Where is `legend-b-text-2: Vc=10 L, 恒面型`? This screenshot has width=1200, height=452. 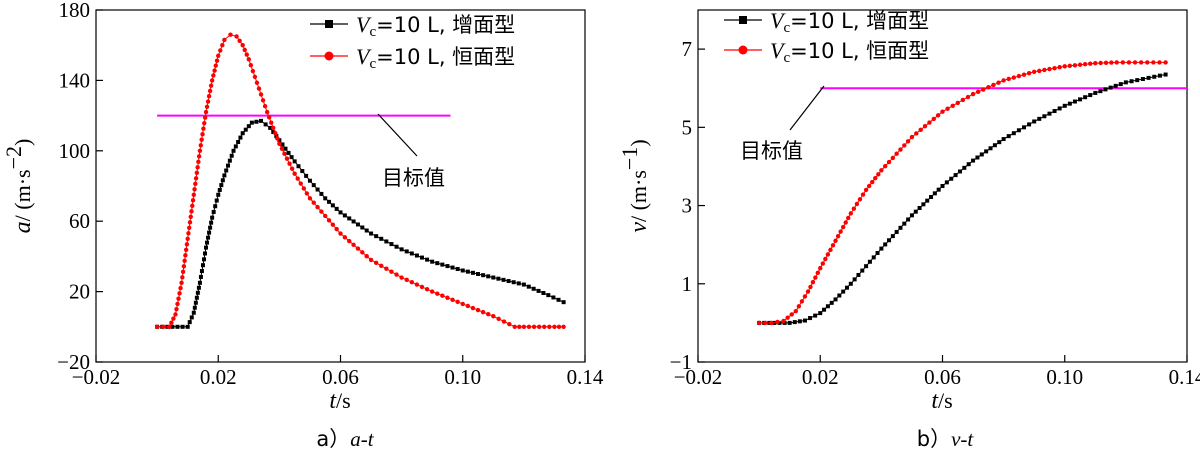 legend-b-text-2: Vc=10 L, 恒面型 is located at coordinates (849, 52).